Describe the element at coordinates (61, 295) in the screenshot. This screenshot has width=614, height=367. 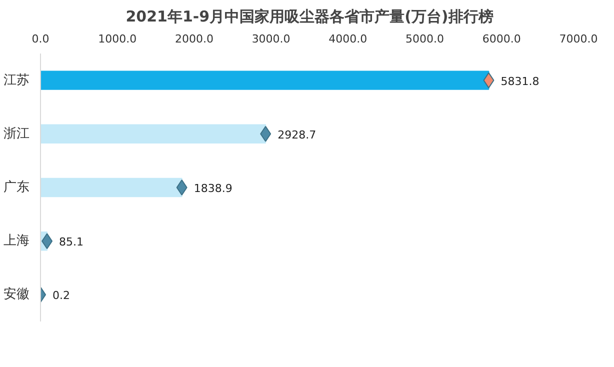
I see `data-label: 0.2` at that location.